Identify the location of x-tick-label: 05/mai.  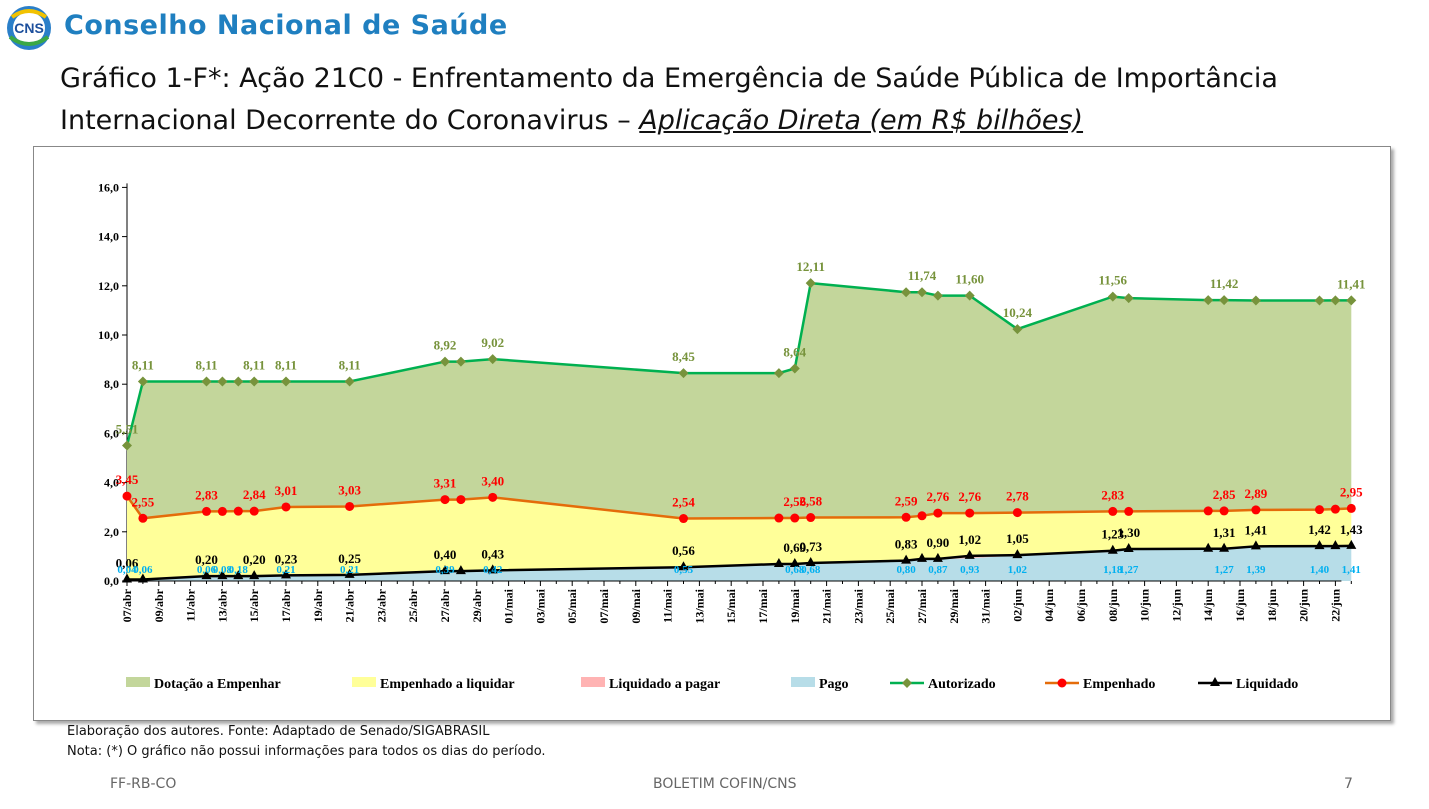
(572, 605).